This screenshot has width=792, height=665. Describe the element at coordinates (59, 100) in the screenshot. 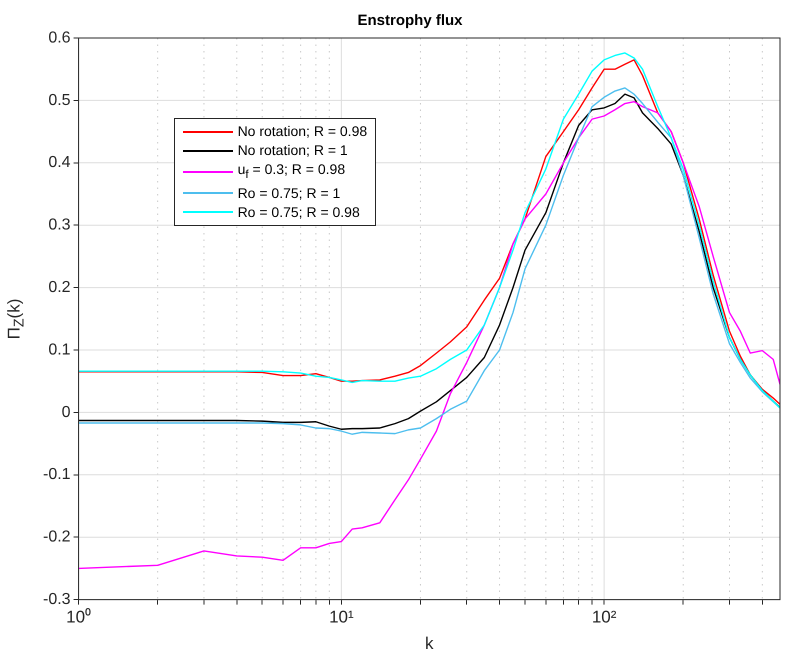

I see `y-tick-label: 0.5` at that location.